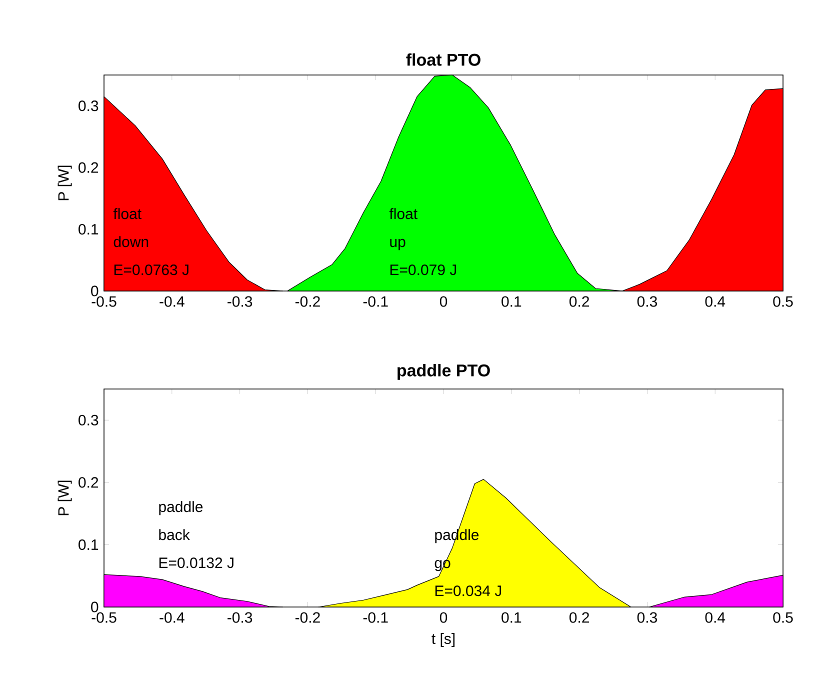  I want to click on annotation: E=0.0132 J, so click(196, 563).